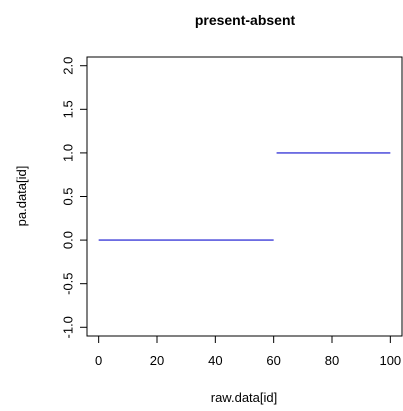 The image size is (403, 411). I want to click on y-tick-label: 0.5, so click(68, 196).